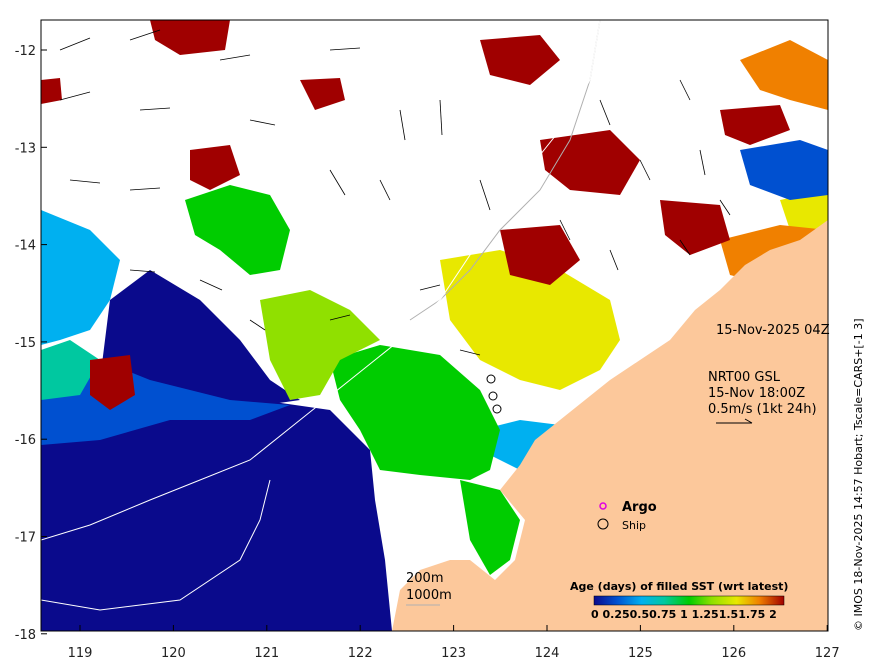  Describe the element at coordinates (322, 94) in the screenshot. I see `sst-age-2-patch-g` at that location.